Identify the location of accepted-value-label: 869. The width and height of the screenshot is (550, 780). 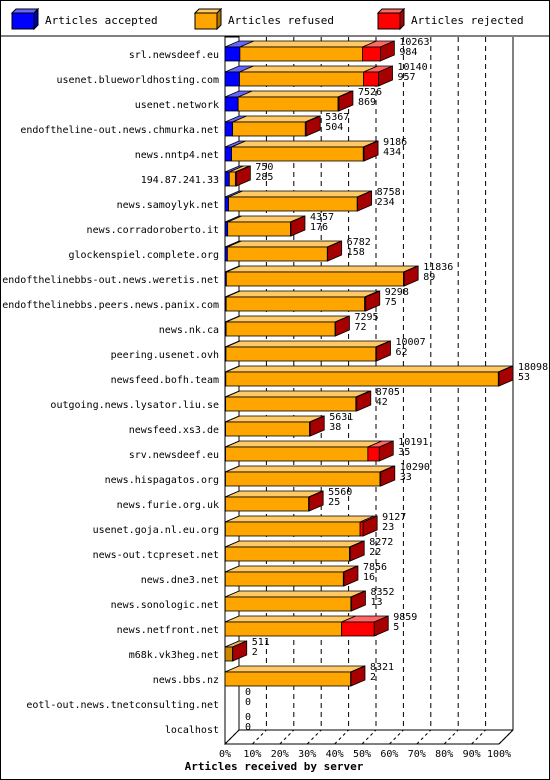
(367, 102).